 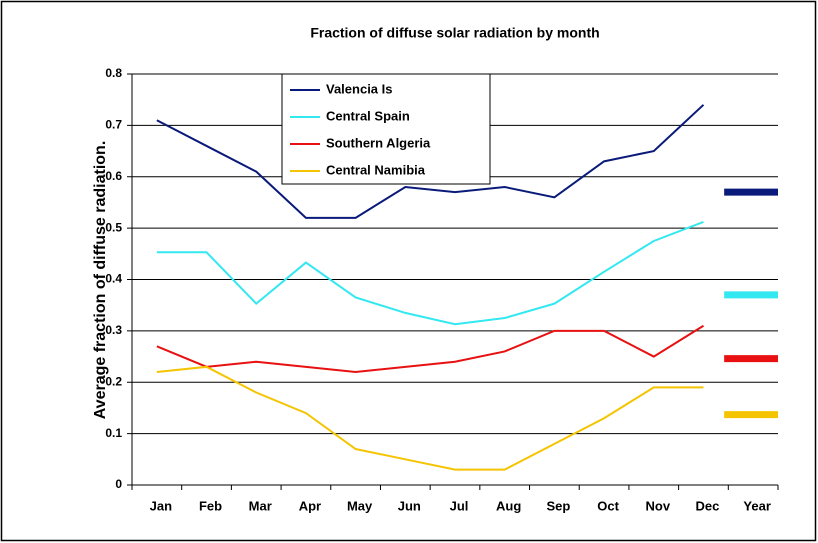 I want to click on y-tick-label: 0.7, so click(x=113, y=125).